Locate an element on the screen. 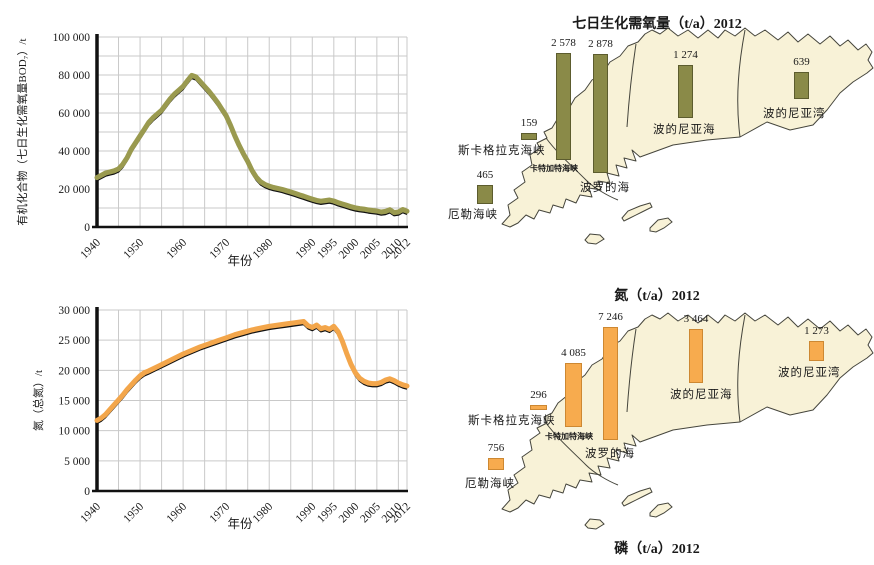 This screenshot has height=565, width=874. y-tick-label: 60 000 is located at coordinates (74, 114).